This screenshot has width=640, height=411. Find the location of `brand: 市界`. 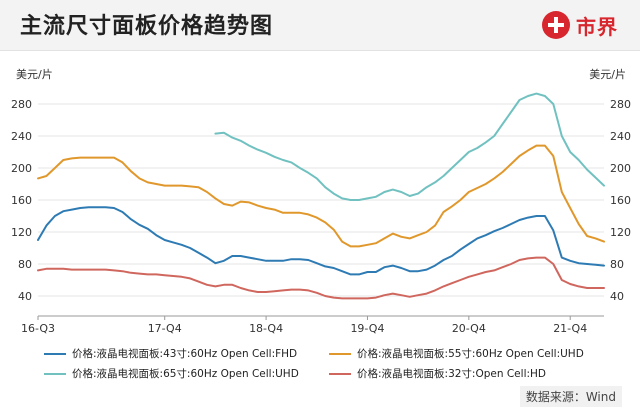

brand: 市界 is located at coordinates (580, 25).